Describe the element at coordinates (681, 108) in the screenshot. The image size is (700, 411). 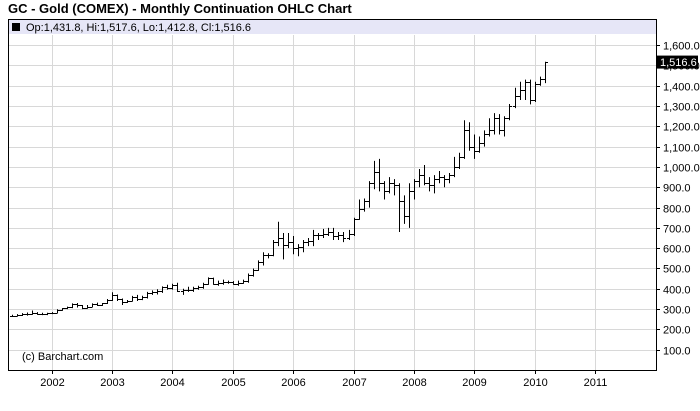
I see `y-tick-label: 1,300.0` at that location.